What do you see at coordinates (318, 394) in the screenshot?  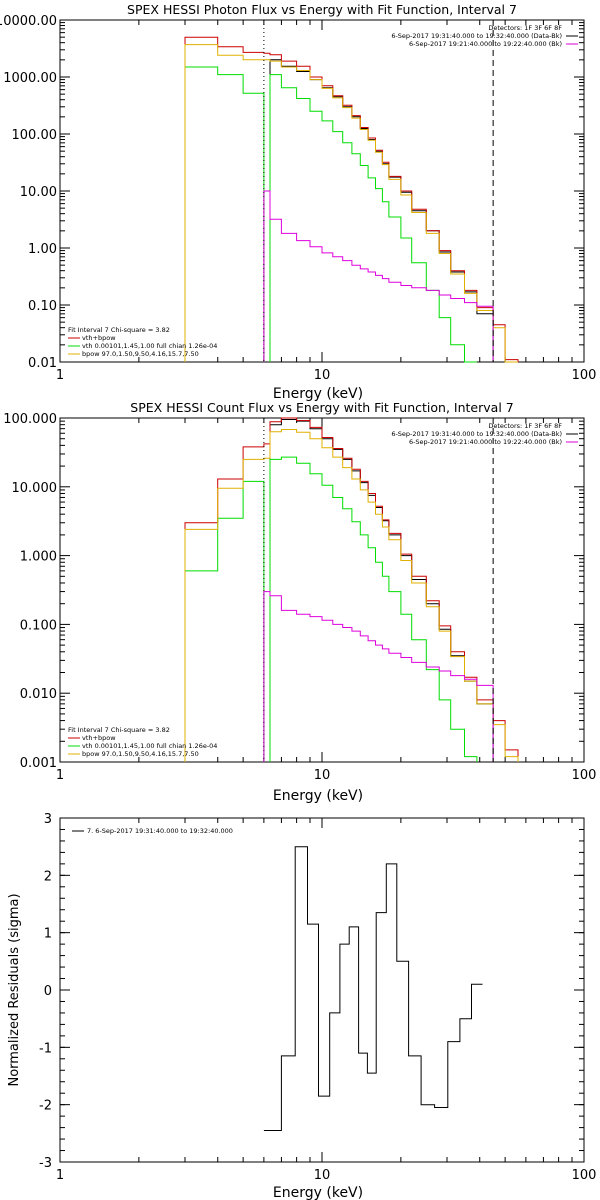 I see `photon-flux-x-axis-label: Energy (keV)` at bounding box center [318, 394].